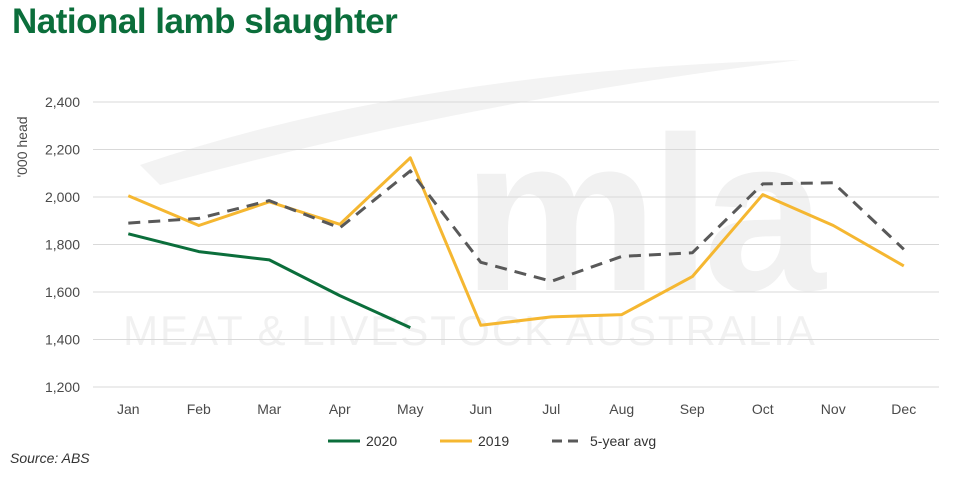 The image size is (977, 499). What do you see at coordinates (340, 409) in the screenshot?
I see `x-tick-label: Apr` at bounding box center [340, 409].